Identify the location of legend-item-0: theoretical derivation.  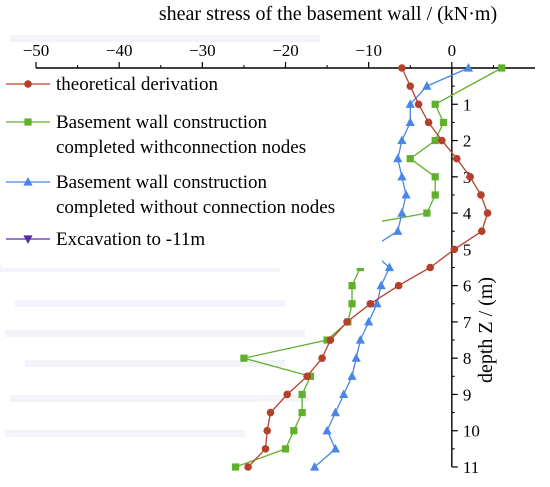
(112, 84).